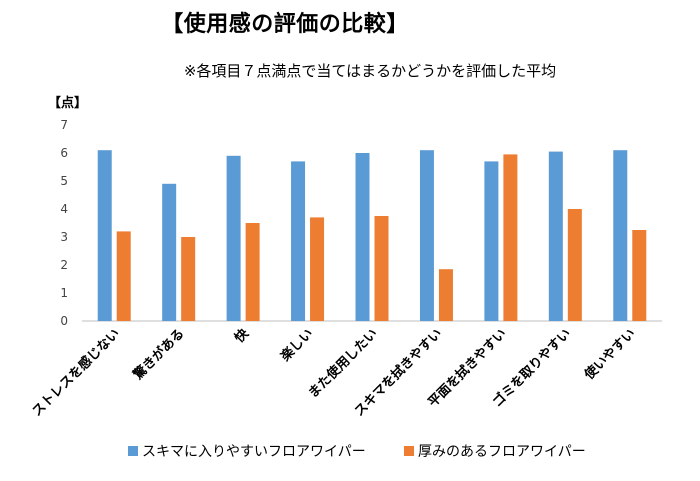  Describe the element at coordinates (370, 71) in the screenshot. I see `chart-subtitle: ※各項目７点満点で当てはまるかどうかを評価した平均` at that location.